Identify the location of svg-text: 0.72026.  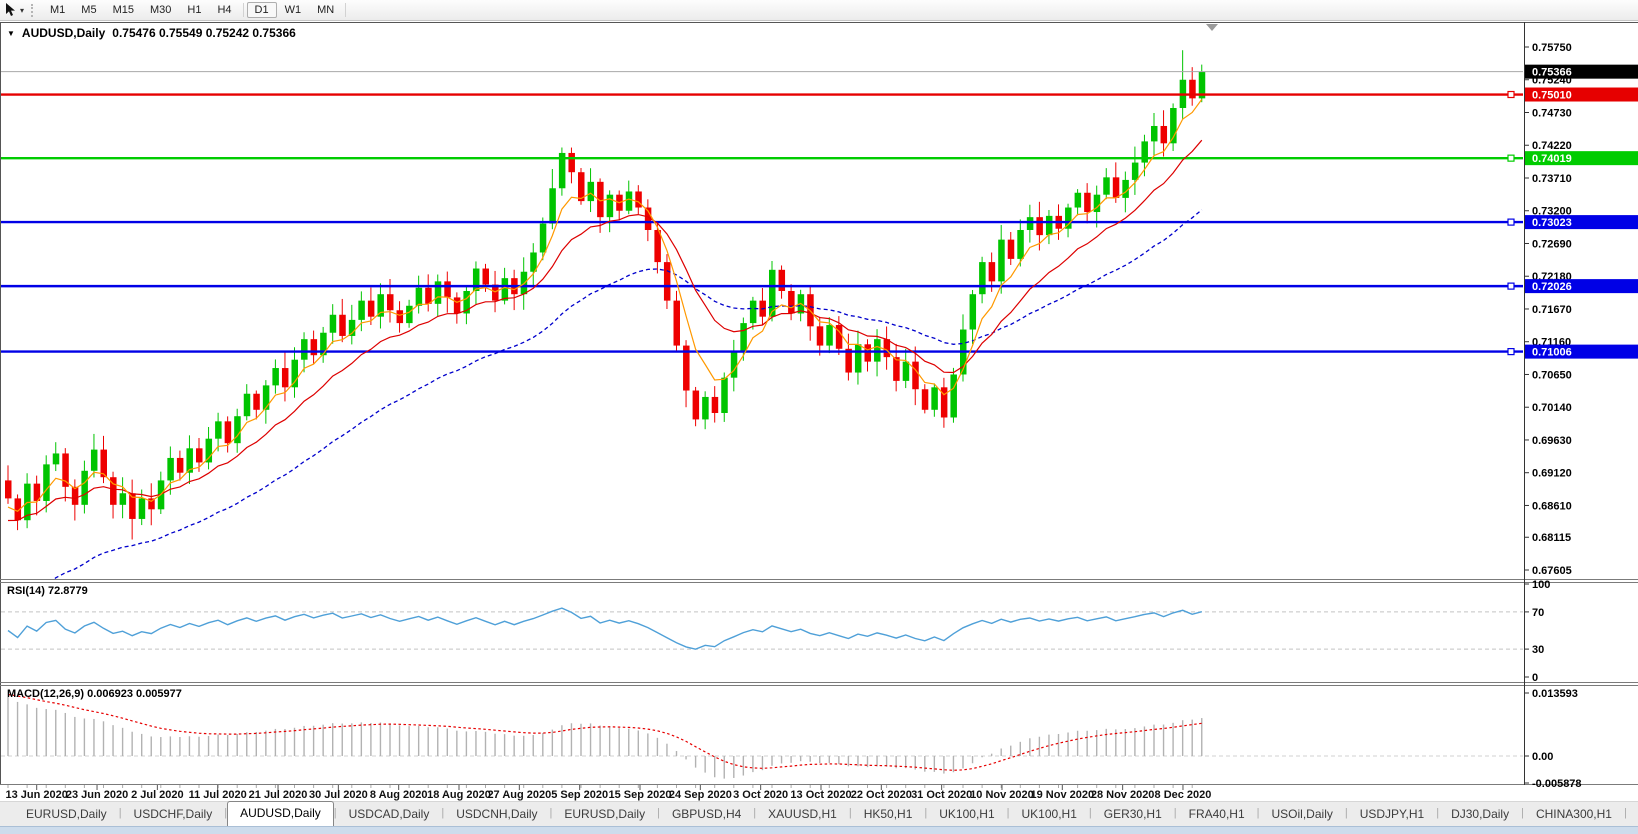
(1552, 287).